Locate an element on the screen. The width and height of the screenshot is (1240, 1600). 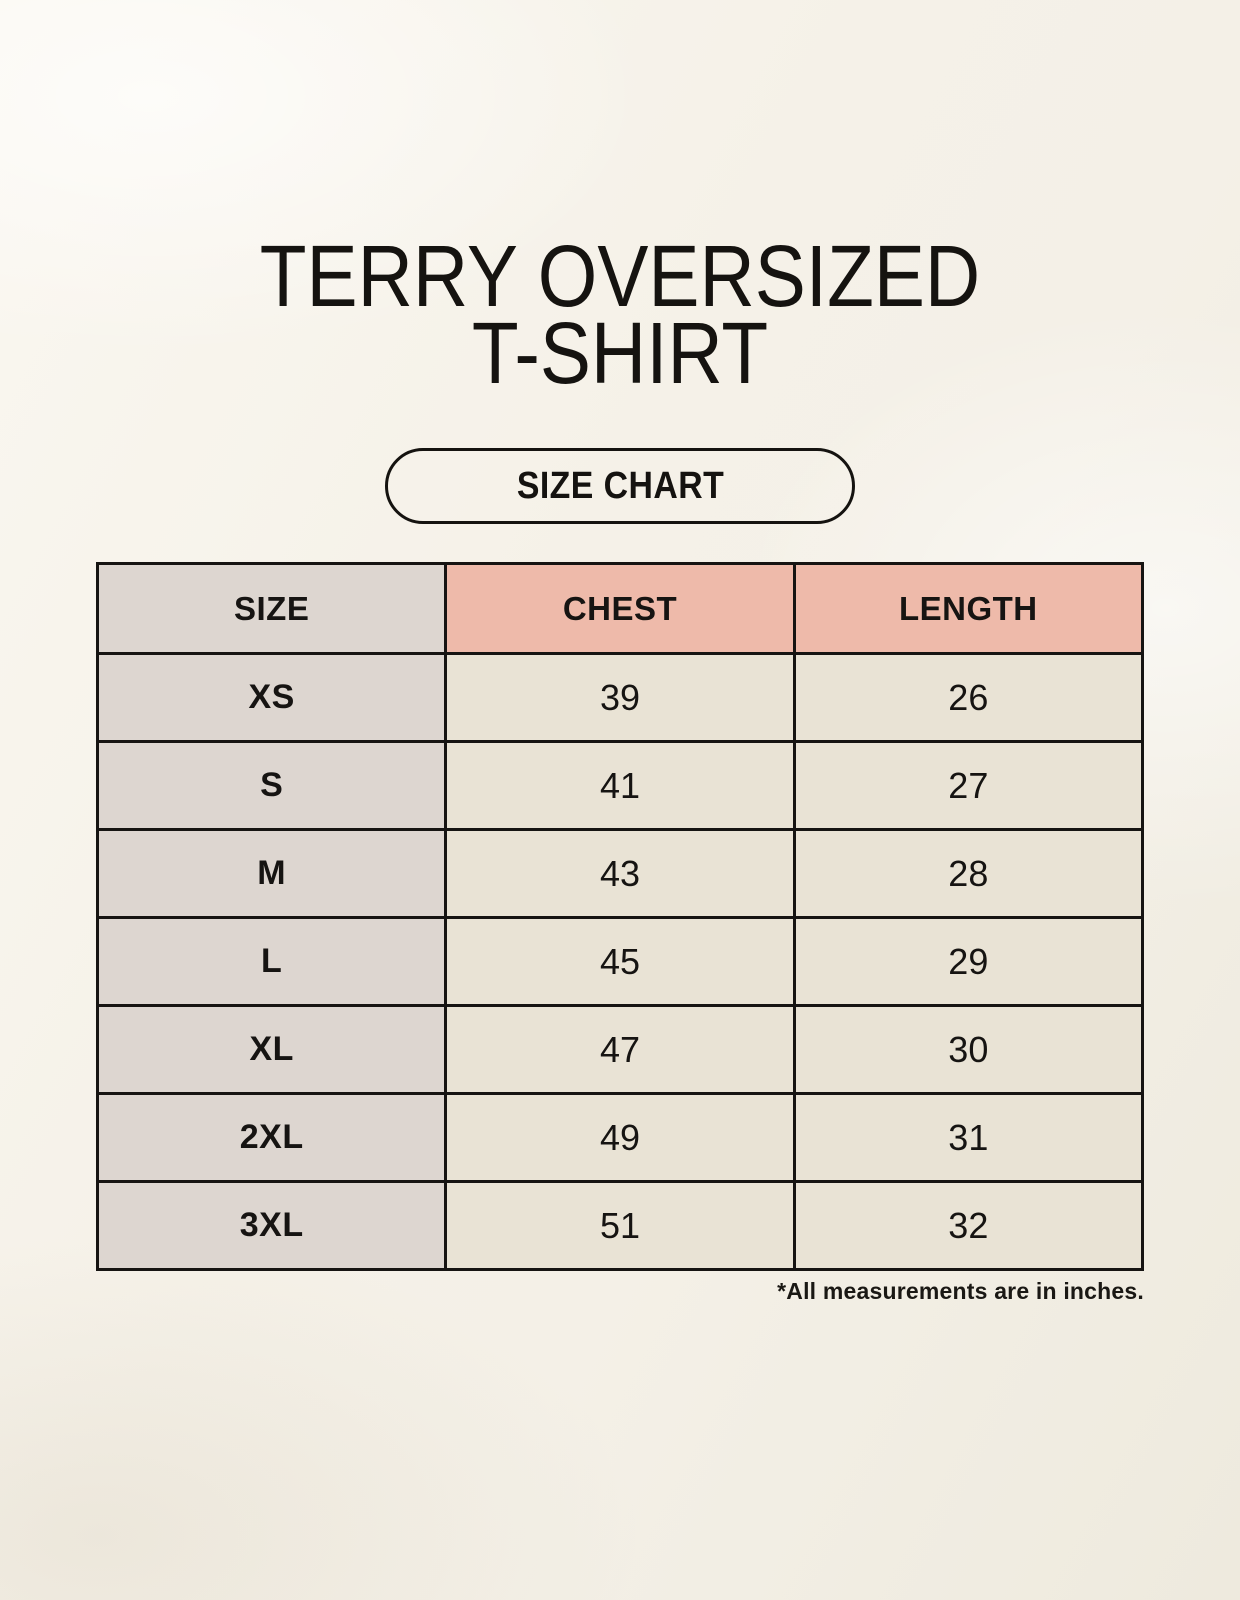
chest-cell: 43 is located at coordinates (620, 873).